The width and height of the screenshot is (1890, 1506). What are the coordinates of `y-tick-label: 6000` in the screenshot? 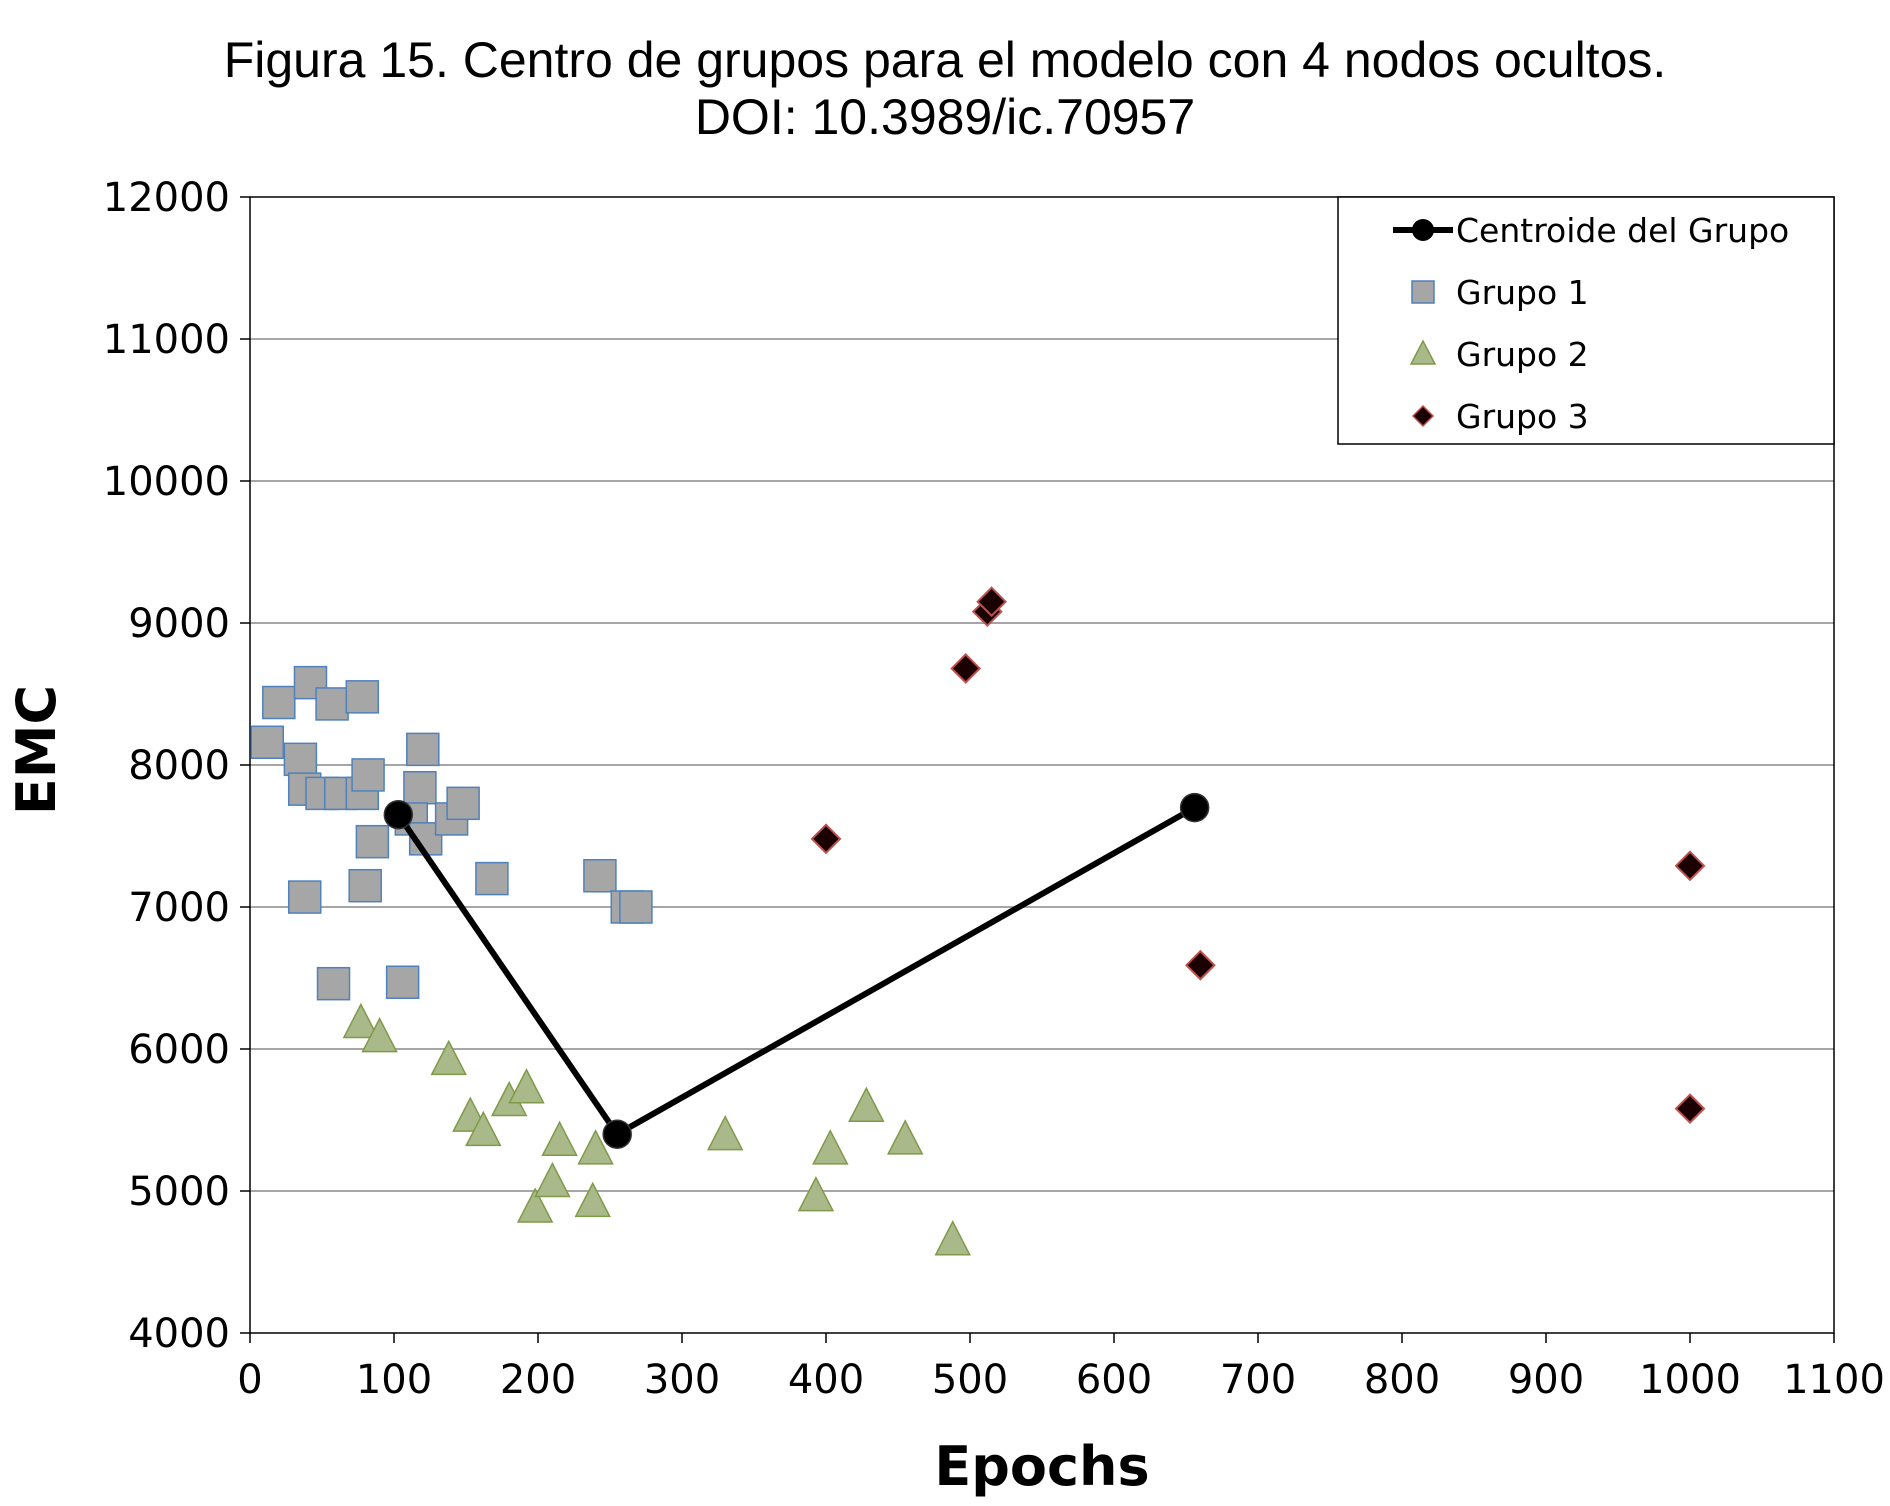 It's located at (179, 1050).